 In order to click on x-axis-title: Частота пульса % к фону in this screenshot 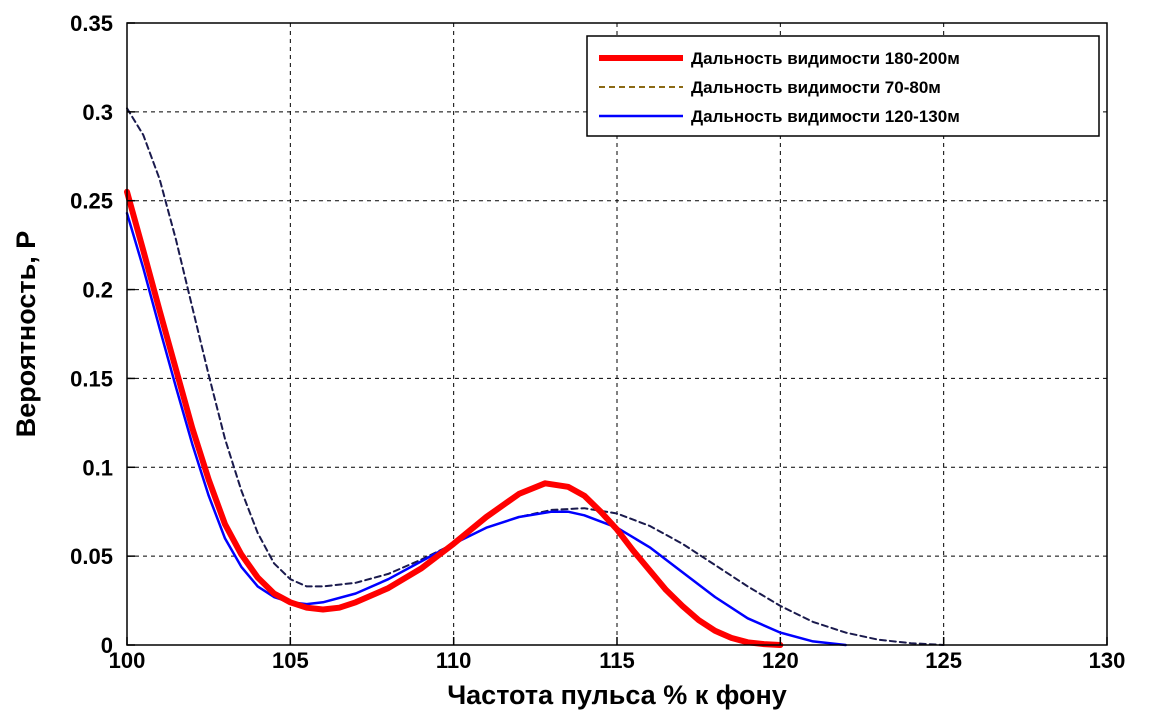, I will do `click(617, 695)`.